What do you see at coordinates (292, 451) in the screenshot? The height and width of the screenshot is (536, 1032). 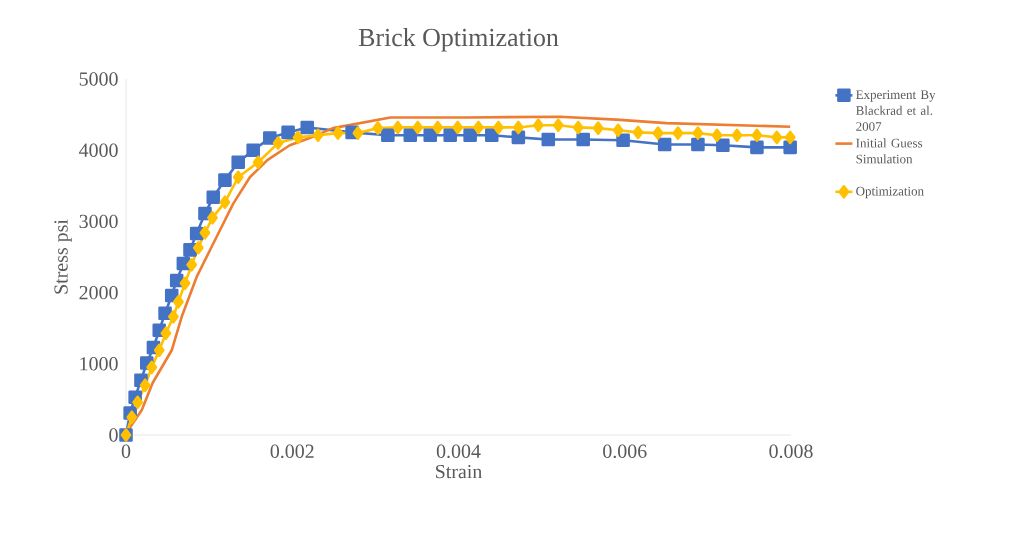 I see `x-tick-label: 0.002` at bounding box center [292, 451].